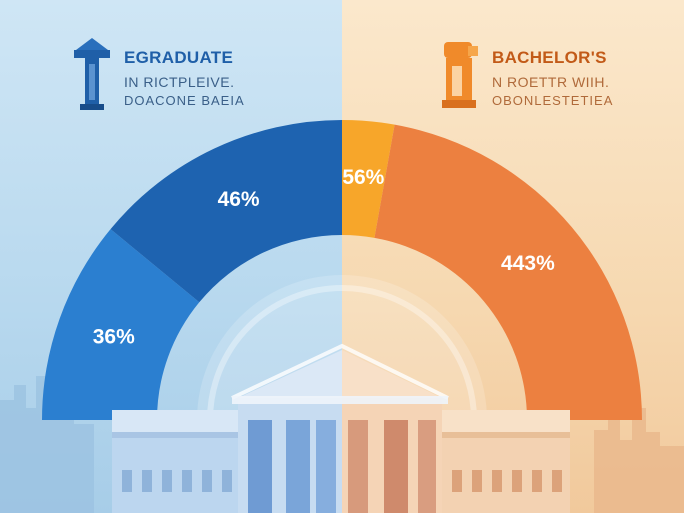 This screenshot has width=684, height=513. Describe the element at coordinates (549, 57) in the screenshot. I see `legend-bachelor-title: BACHELOR'S` at that location.